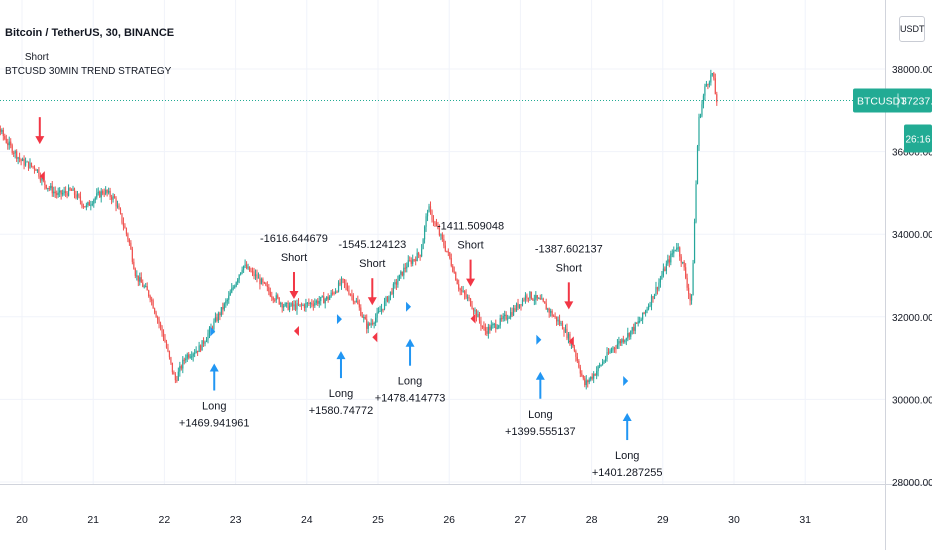 This screenshot has width=932, height=555. I want to click on currency-scale-button: USDT, so click(912, 29).